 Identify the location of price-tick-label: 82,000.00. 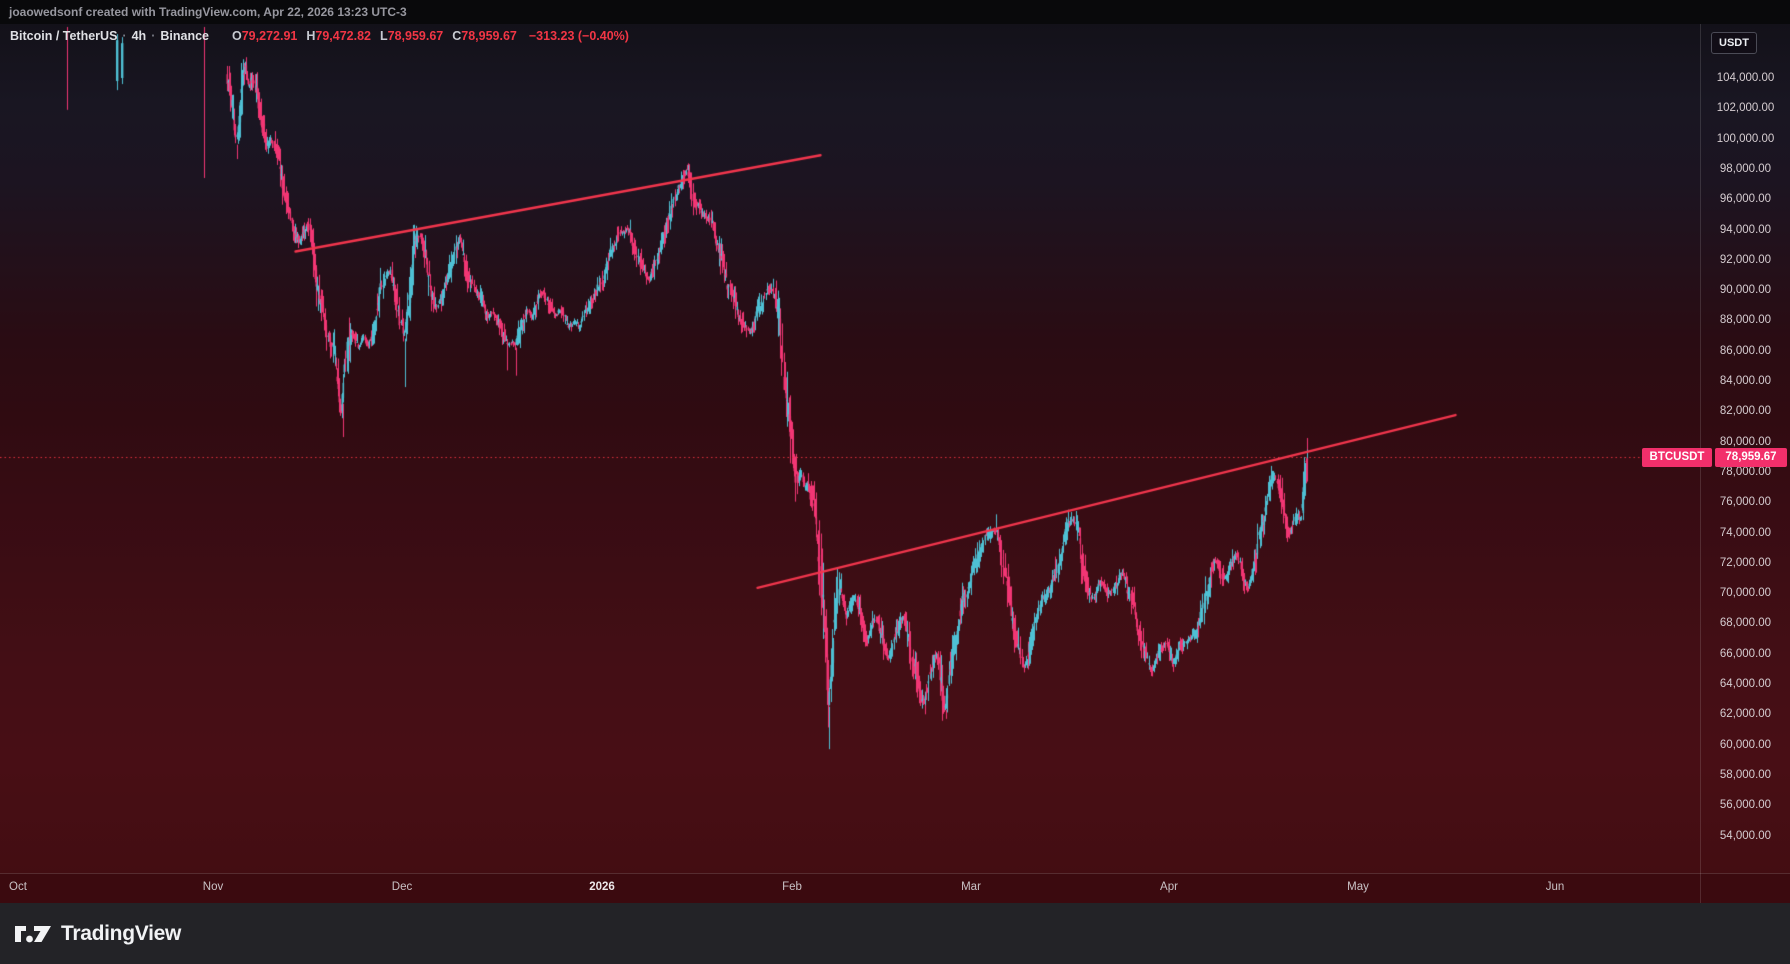
(1745, 411).